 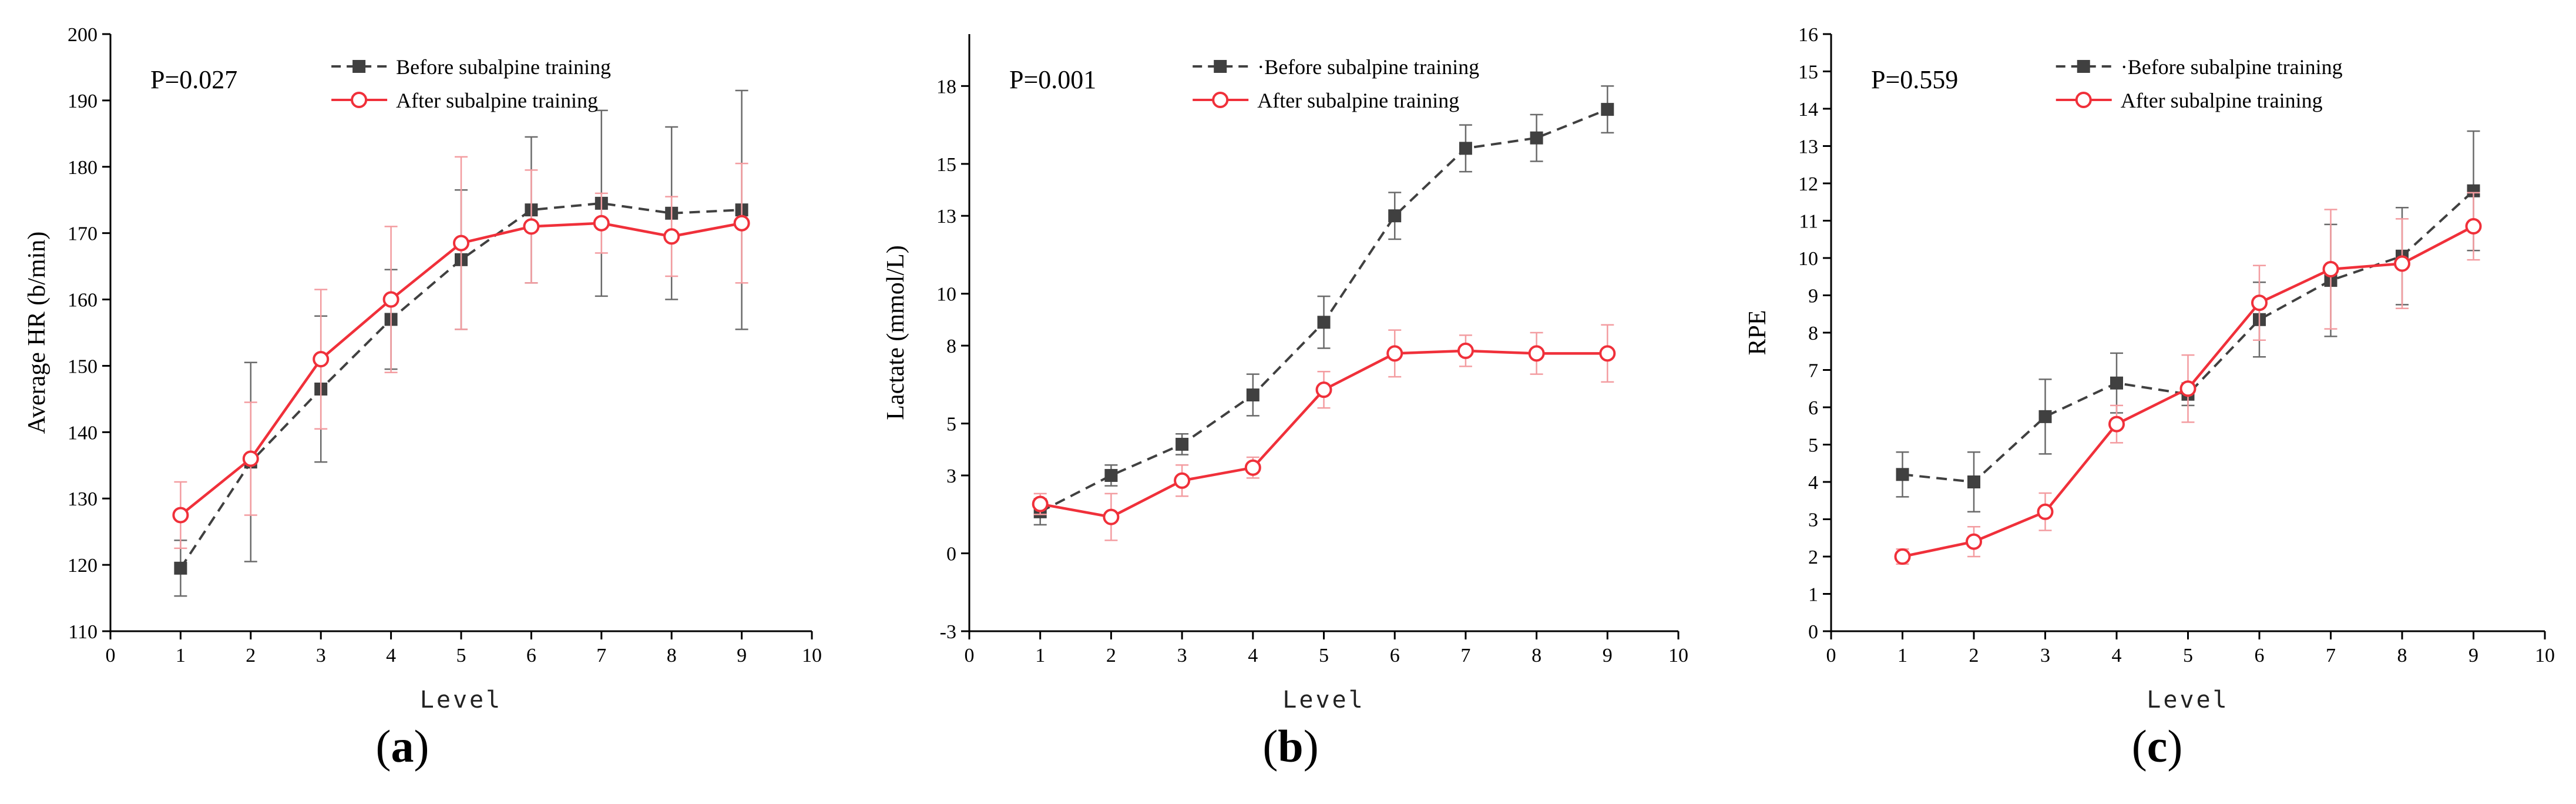 I want to click on panel-label-b: (b), so click(x=1290, y=747).